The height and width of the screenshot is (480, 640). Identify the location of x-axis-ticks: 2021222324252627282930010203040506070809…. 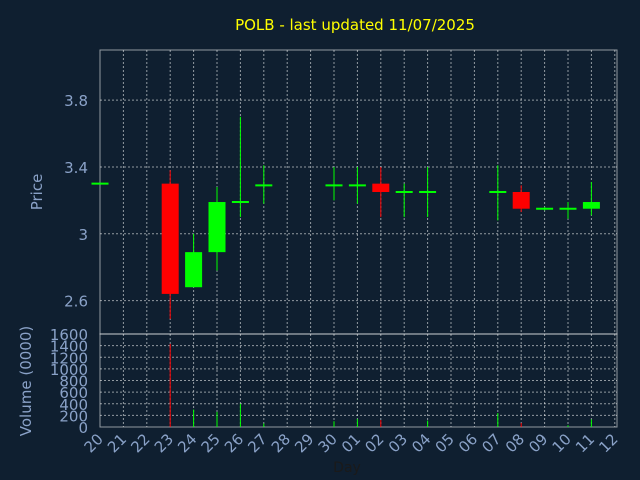
(351, 443).